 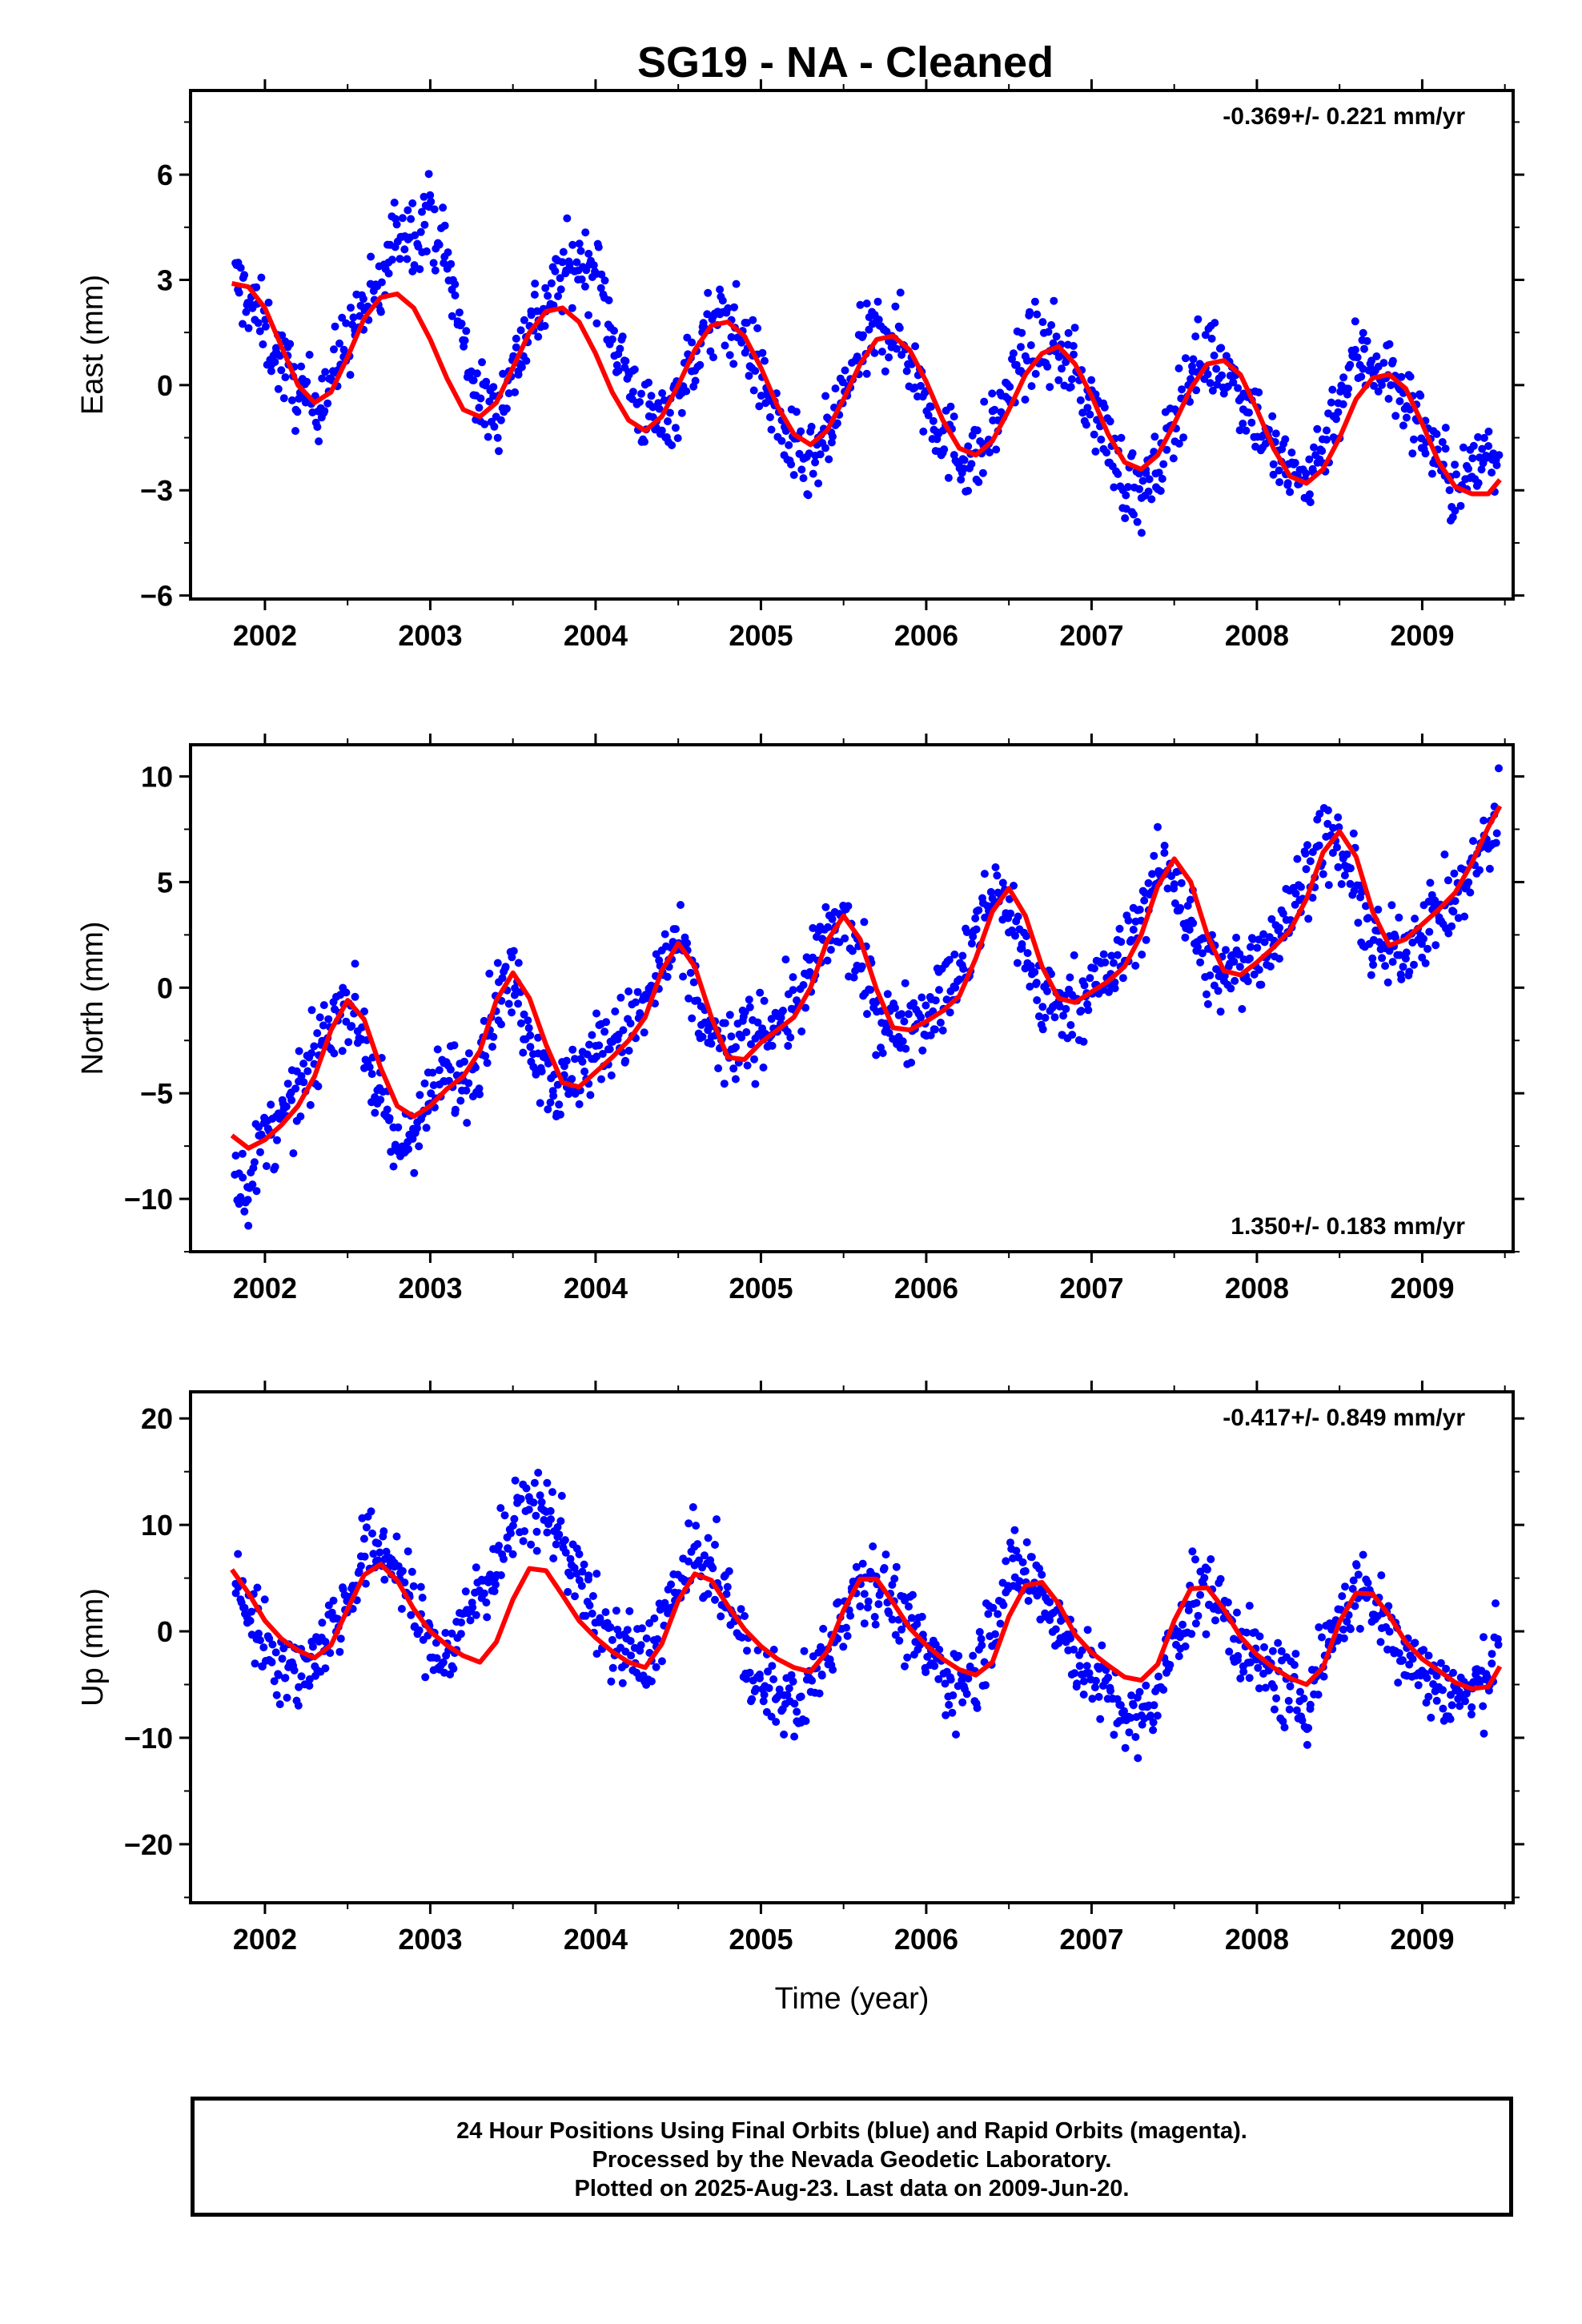 What do you see at coordinates (430, 635) in the screenshot?
I see `east-x-tick-label: 2003` at bounding box center [430, 635].